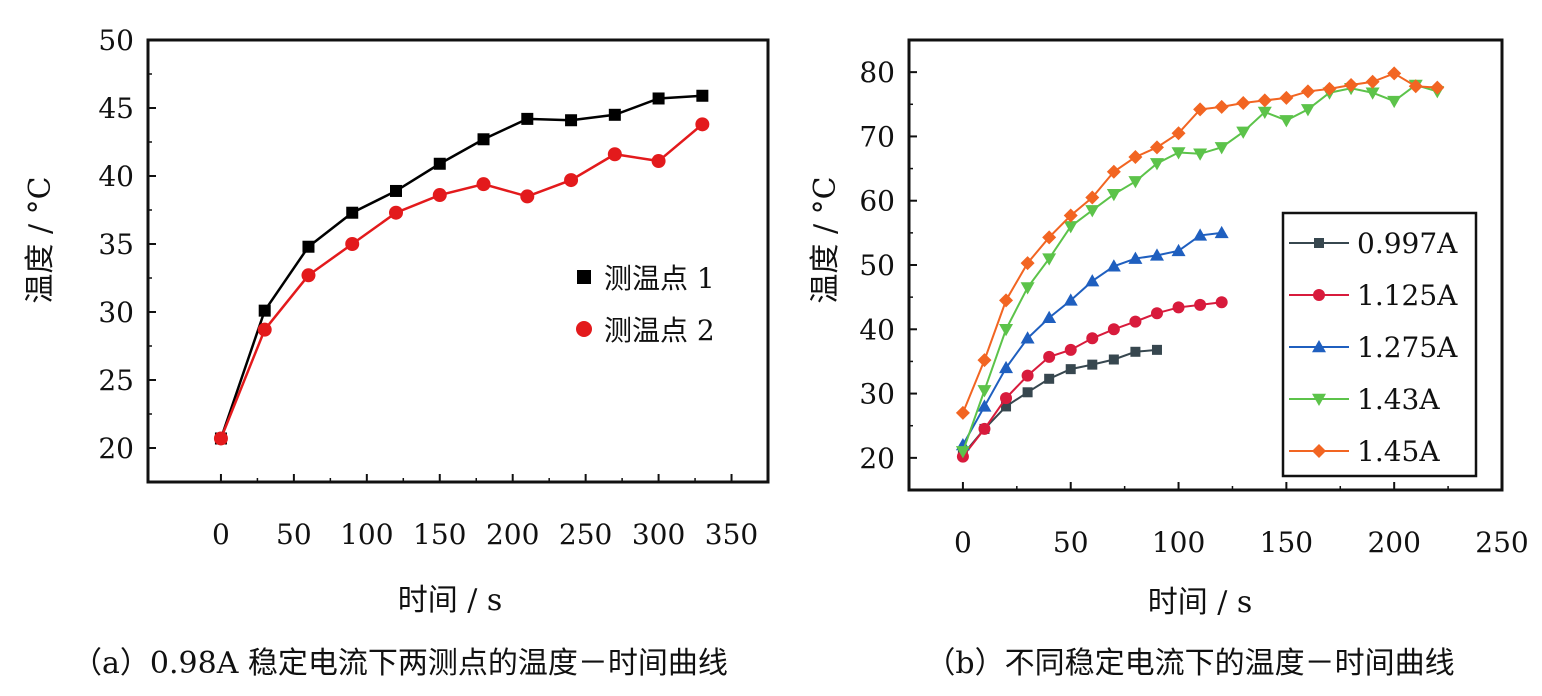 This screenshot has height=696, width=1542. I want to click on y-tick-label: 50, so click(116, 40).